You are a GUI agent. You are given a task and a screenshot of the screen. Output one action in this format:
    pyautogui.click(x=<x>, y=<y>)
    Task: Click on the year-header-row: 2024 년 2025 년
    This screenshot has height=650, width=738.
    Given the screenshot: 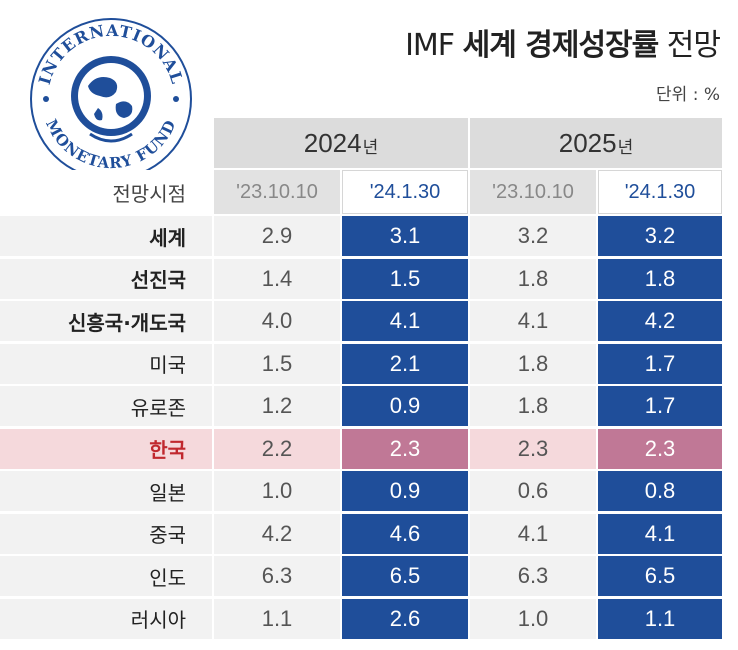 What is the action you would take?
    pyautogui.click(x=369, y=143)
    